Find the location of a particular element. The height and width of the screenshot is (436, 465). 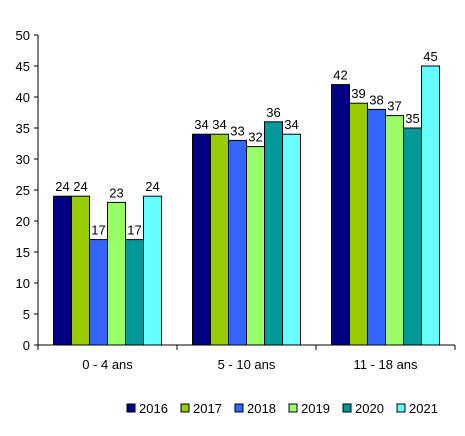

x-axis: 0 - 4 ans 5 - 10 ans 11 - 18 ans is located at coordinates (246, 358).